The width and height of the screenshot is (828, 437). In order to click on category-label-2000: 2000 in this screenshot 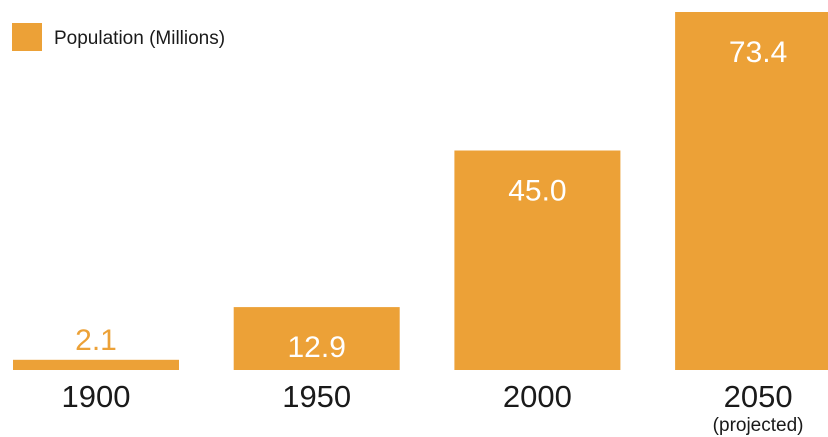, I will do `click(537, 396)`.